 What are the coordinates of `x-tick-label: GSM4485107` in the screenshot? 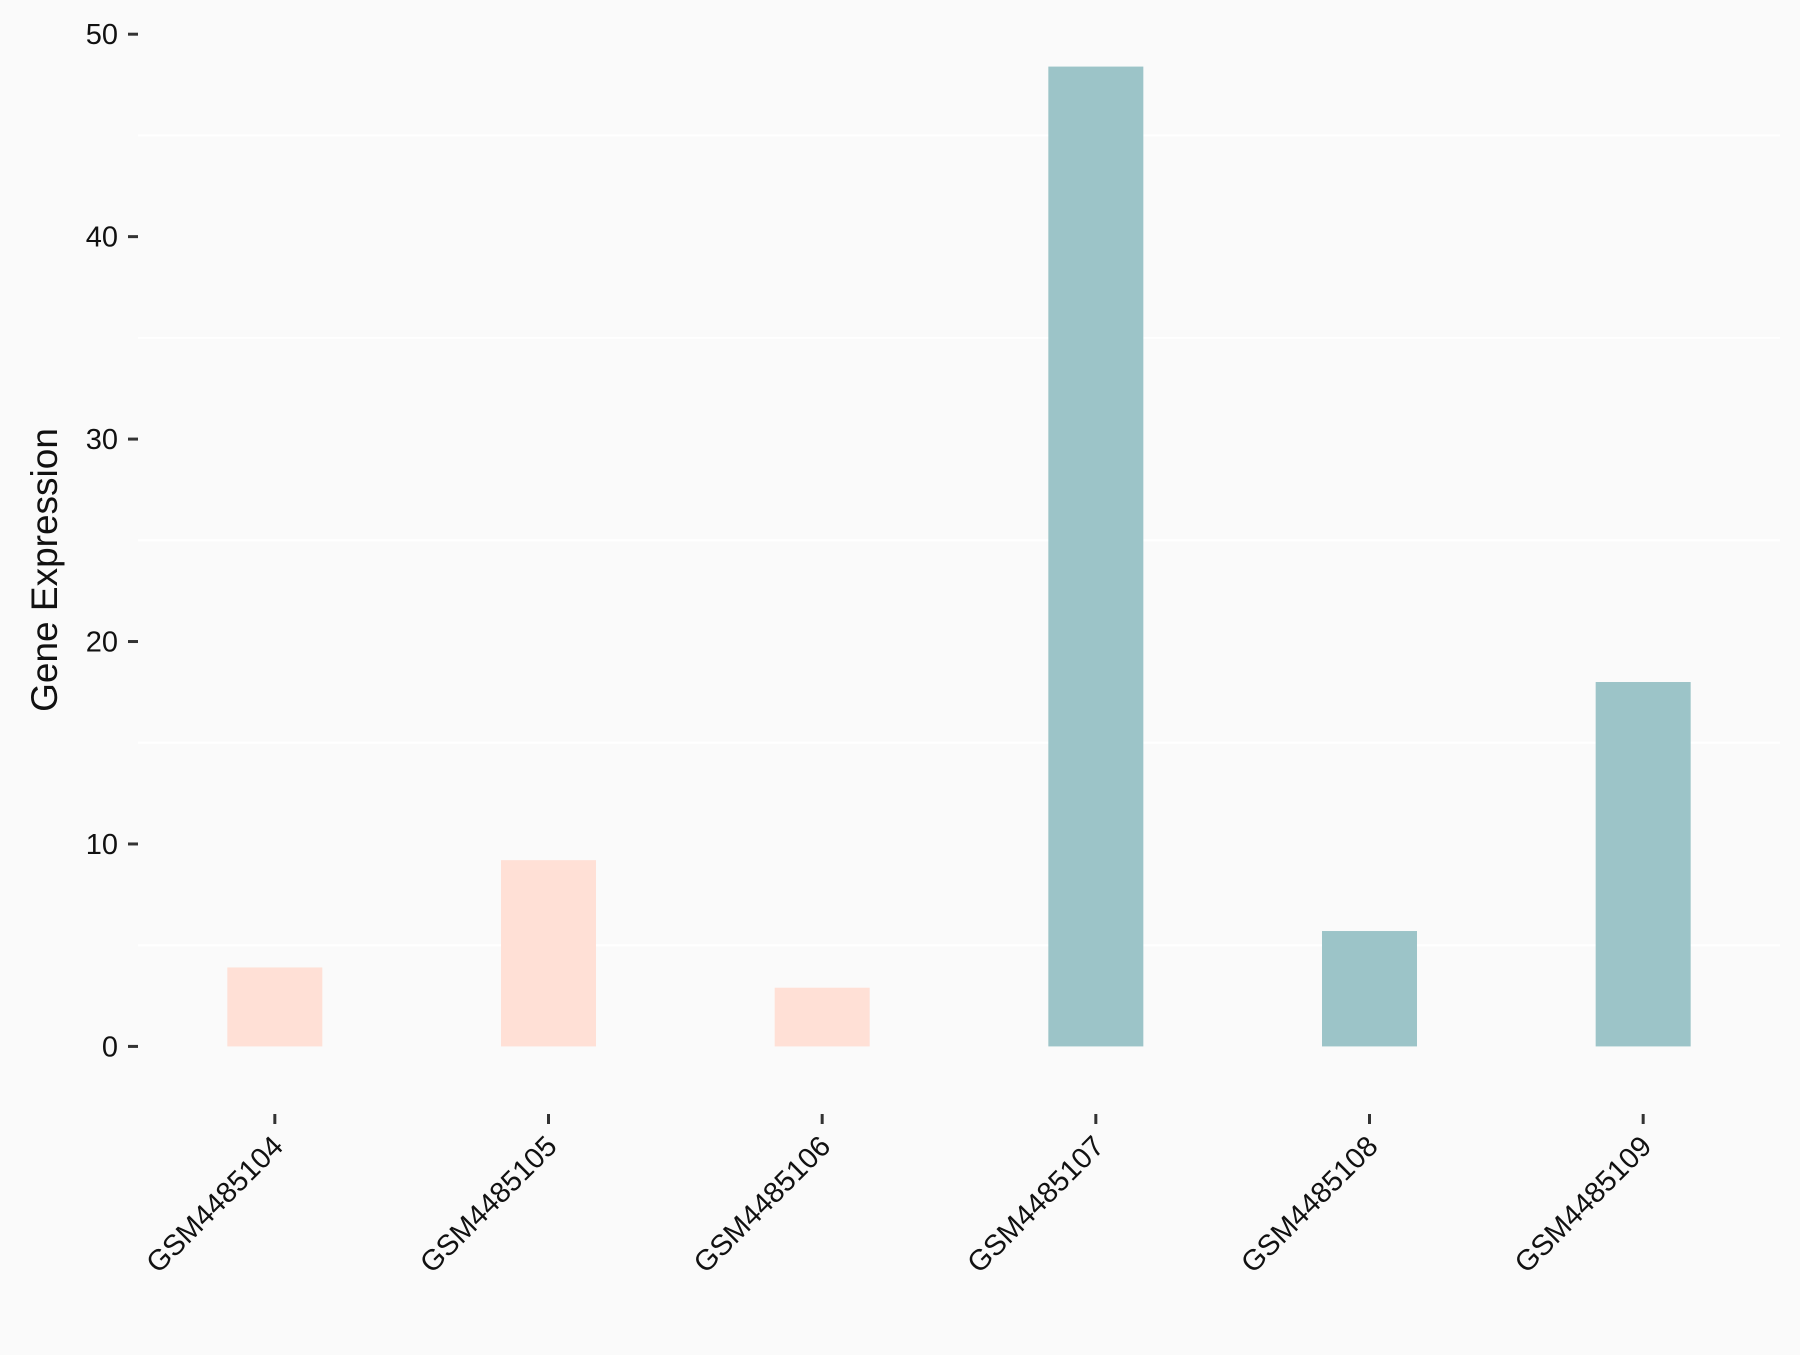 It's located at (1036, 1204).